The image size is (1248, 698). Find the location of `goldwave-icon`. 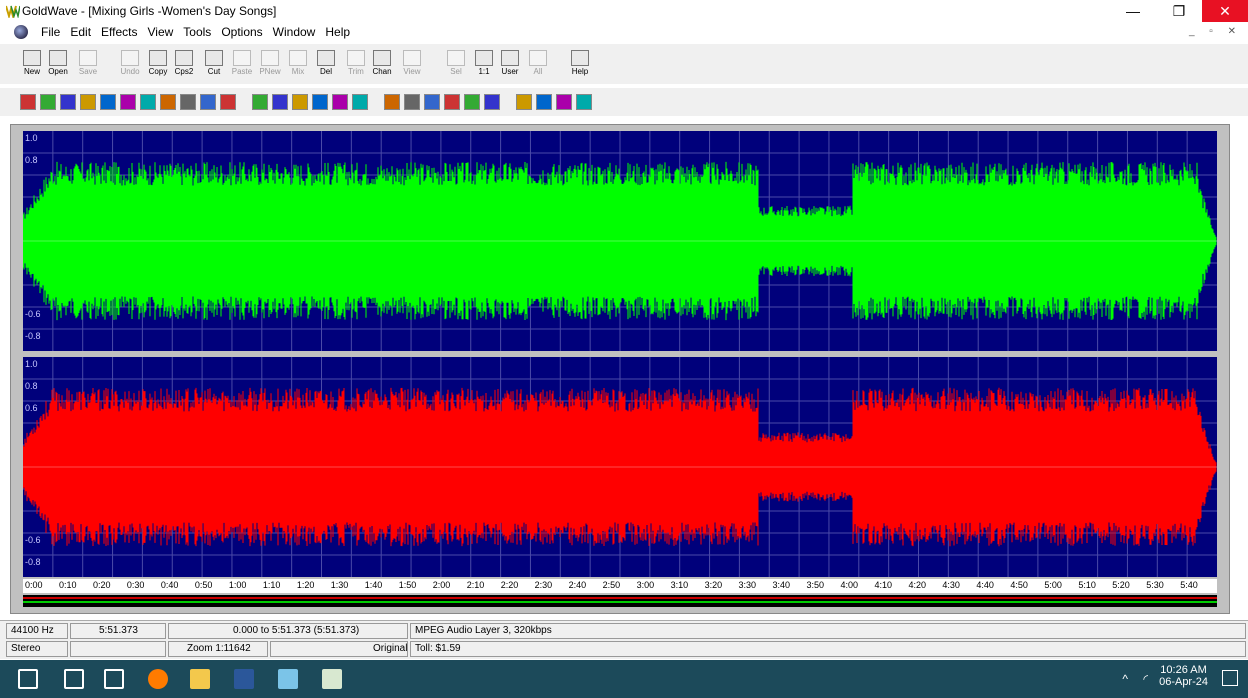

goldwave-icon is located at coordinates (332, 679).